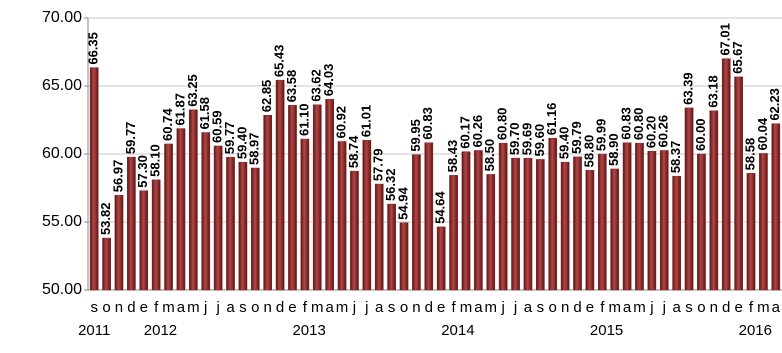 The height and width of the screenshot is (353, 782). Describe the element at coordinates (526, 139) in the screenshot. I see `value-label: 59.69` at that location.